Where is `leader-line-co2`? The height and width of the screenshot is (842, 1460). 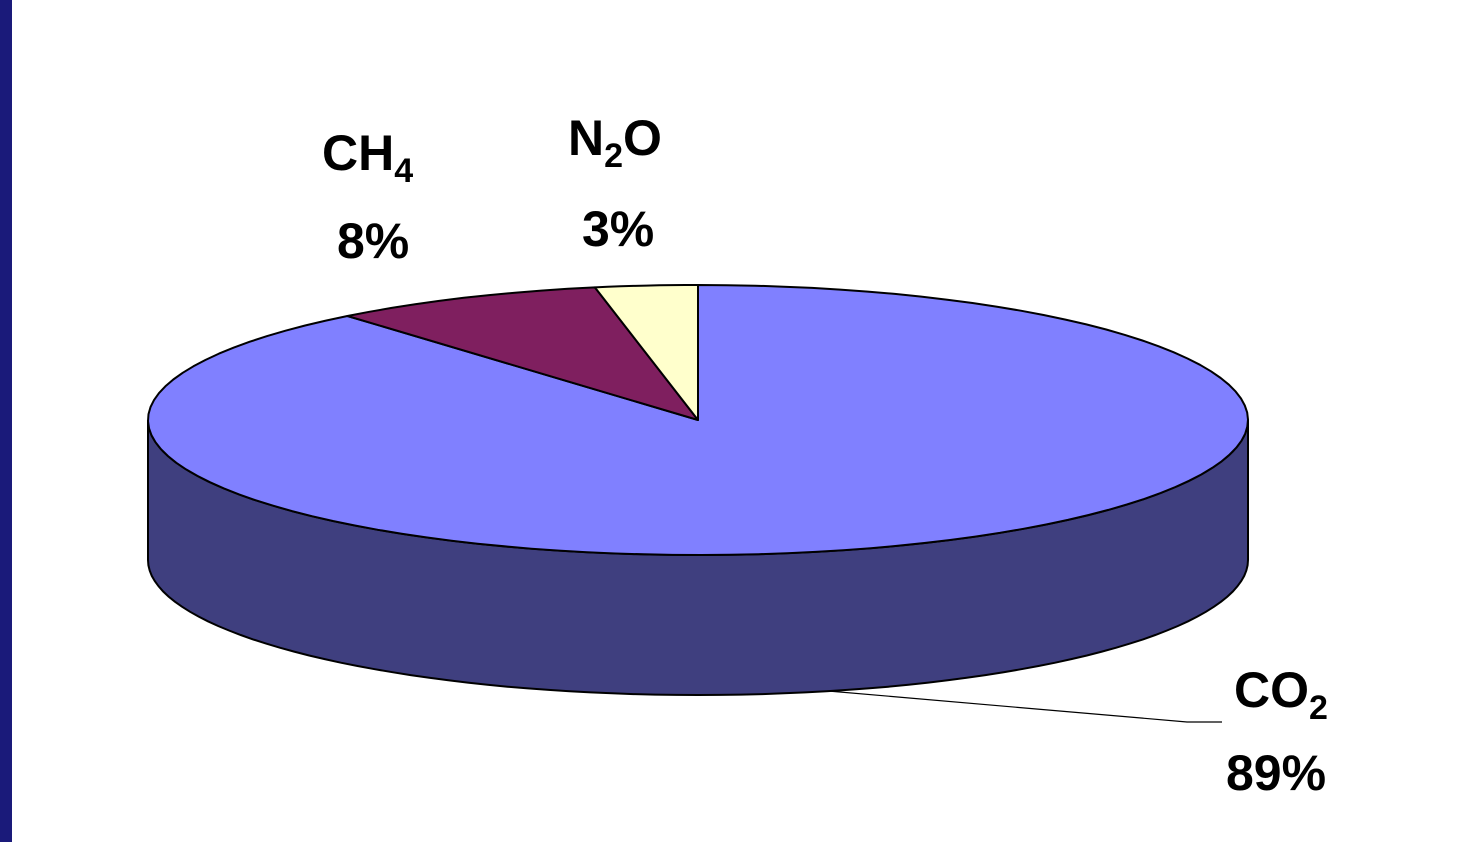 leader-line-co2 is located at coordinates (1026, 706).